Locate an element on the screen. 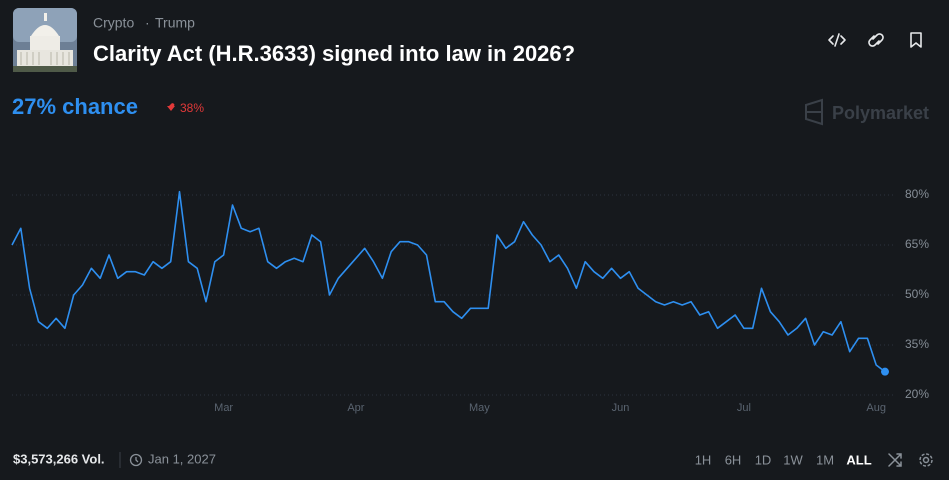 The image size is (949, 480). volume: $3,573,266 Vol. is located at coordinates (59, 458).